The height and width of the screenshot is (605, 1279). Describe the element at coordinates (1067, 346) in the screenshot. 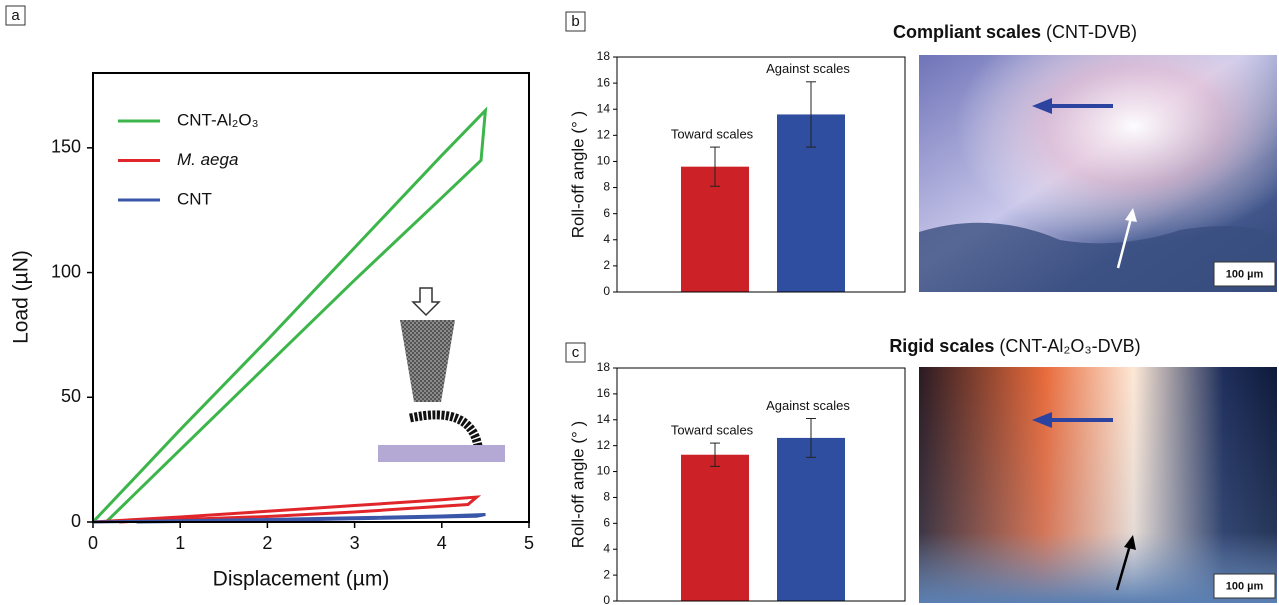

I see `chart-title-part: (CNT-Al₂O₃-DVB)` at that location.